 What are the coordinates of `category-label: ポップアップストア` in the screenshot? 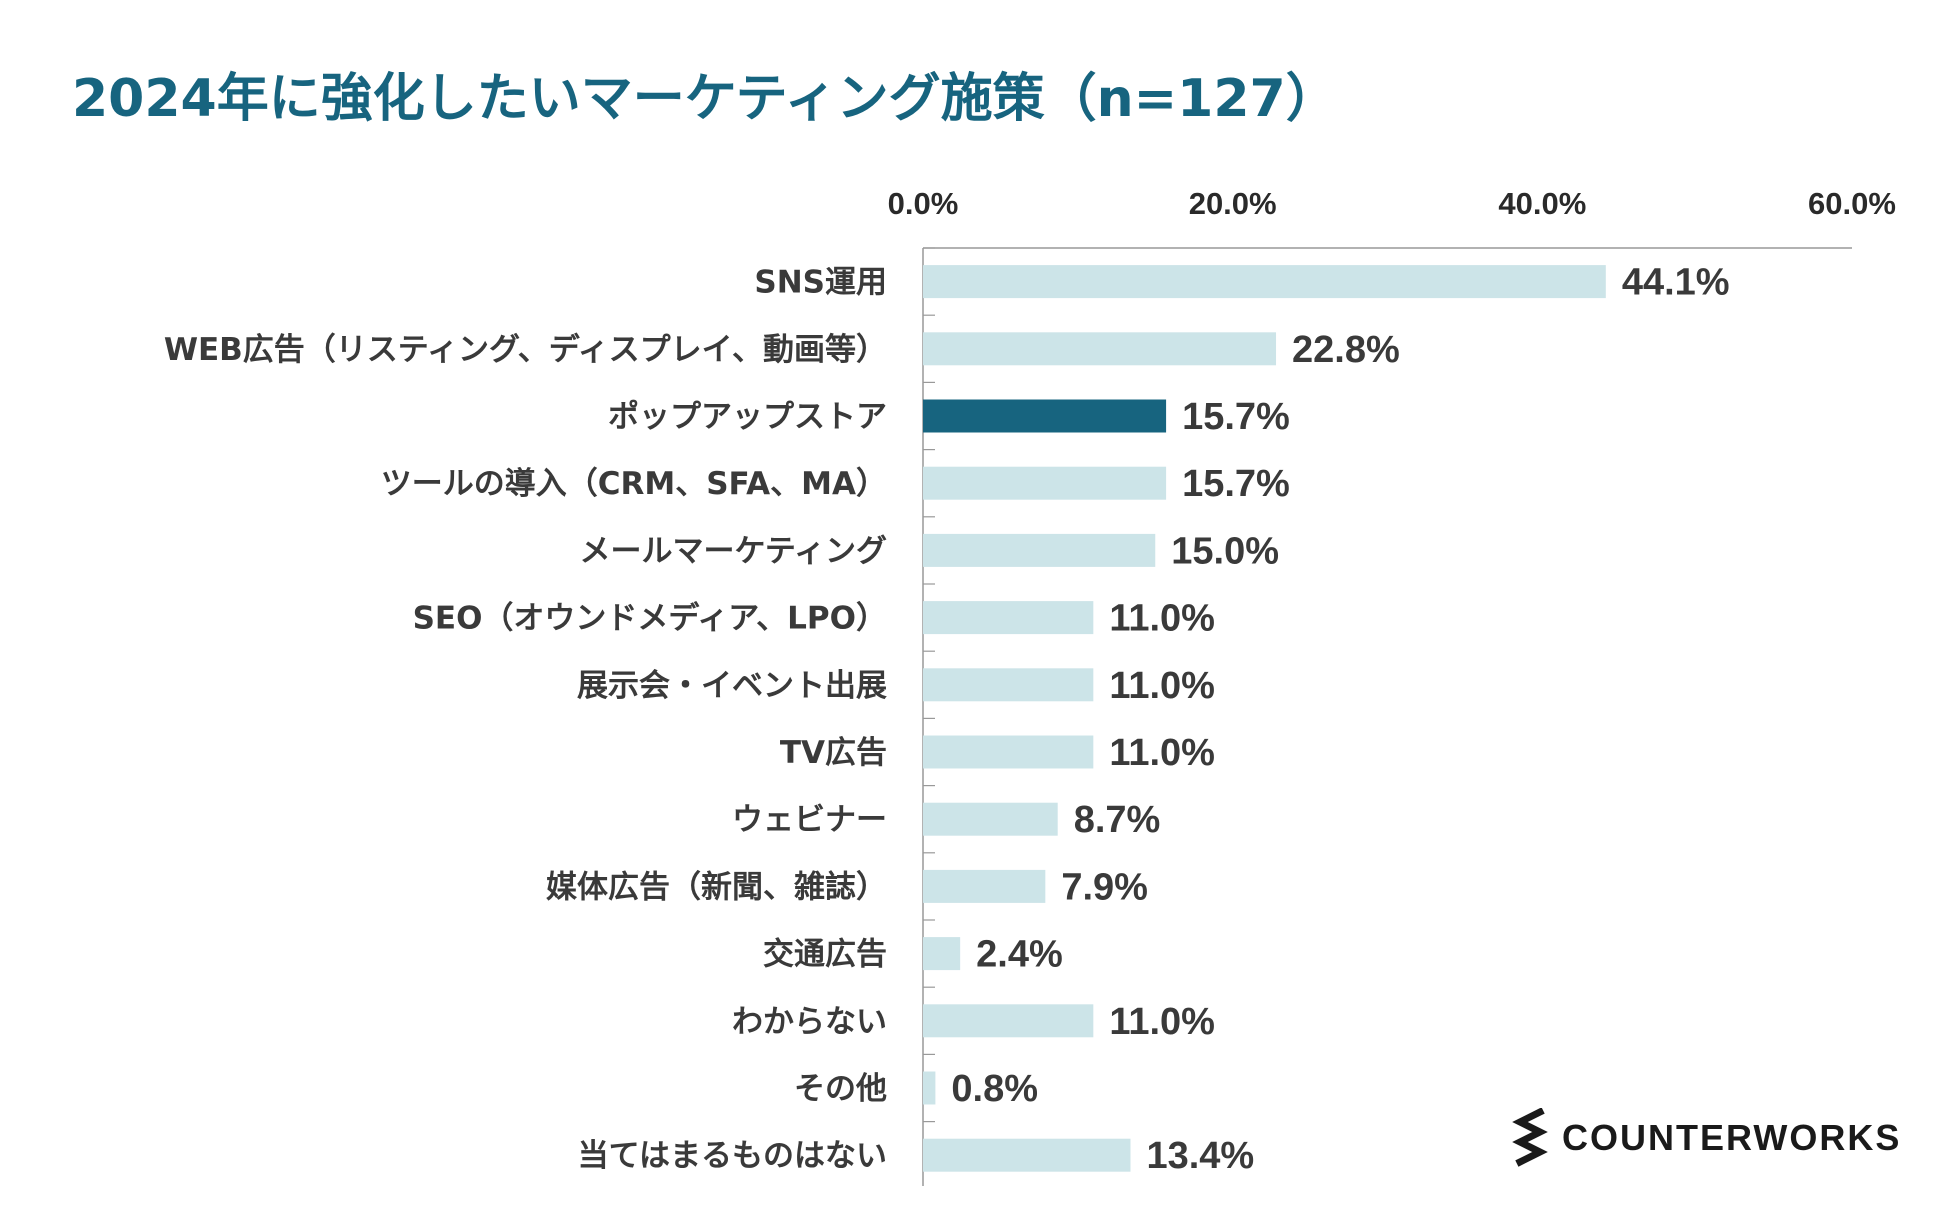 It's located at (747, 417).